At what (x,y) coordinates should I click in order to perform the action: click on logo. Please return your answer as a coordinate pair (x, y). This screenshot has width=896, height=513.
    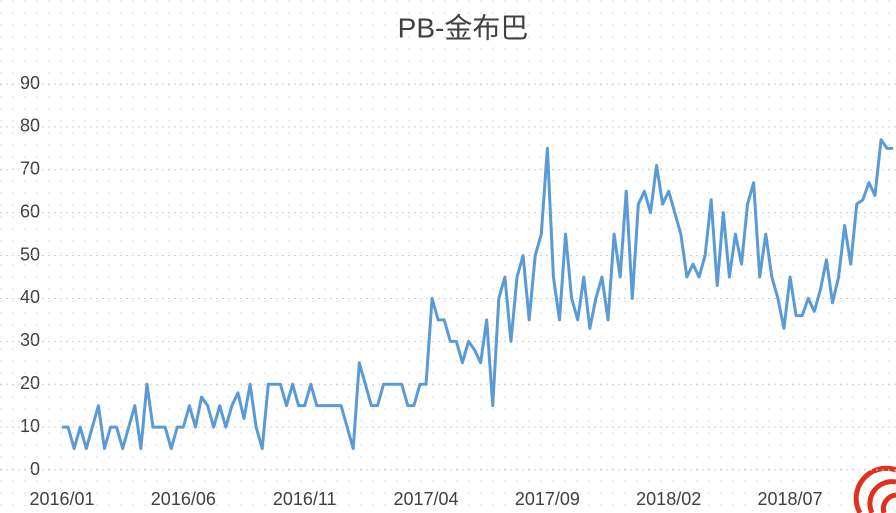
    Looking at the image, I should click on (874, 489).